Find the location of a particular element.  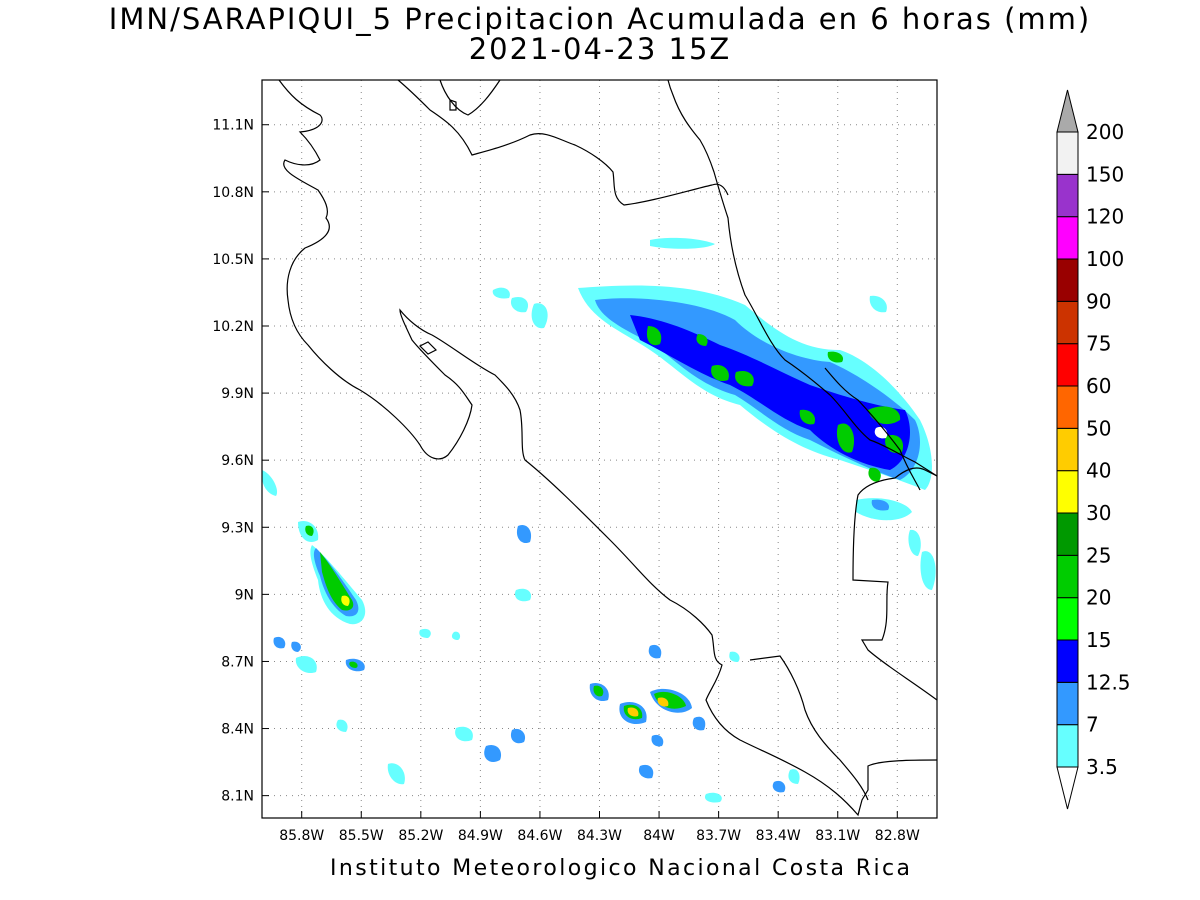

lon-tick-label: 85.8W is located at coordinates (301, 836).